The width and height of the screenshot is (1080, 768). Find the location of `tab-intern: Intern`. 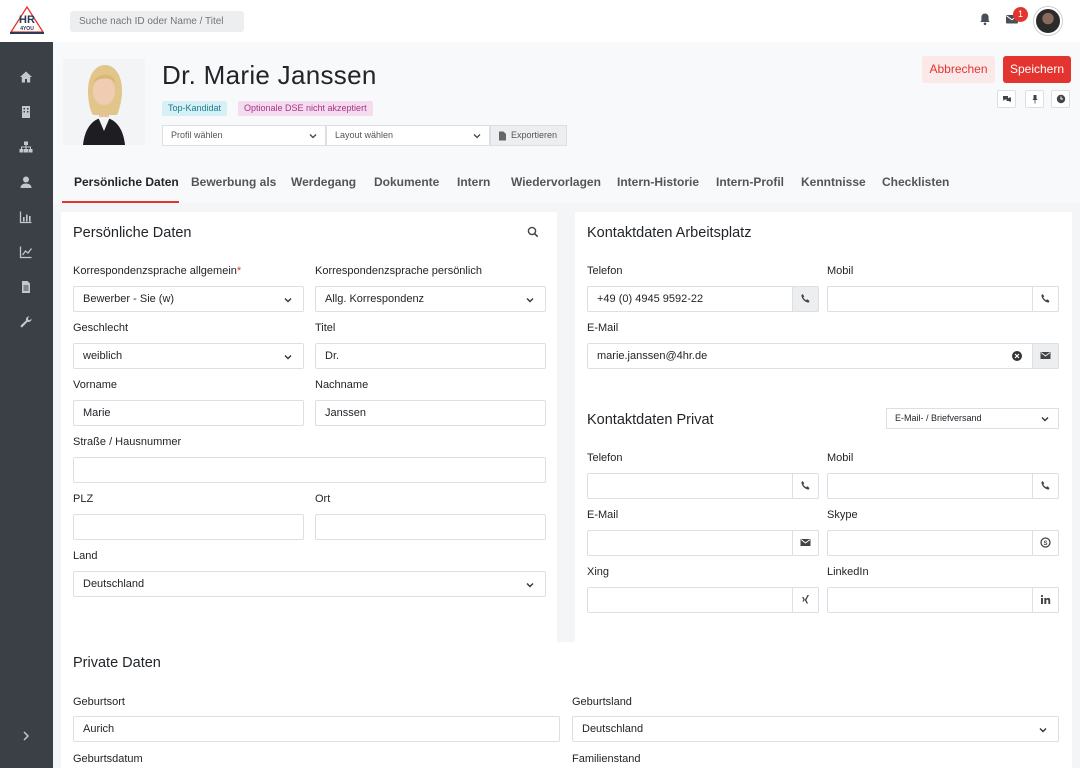

tab-intern: Intern is located at coordinates (474, 182).